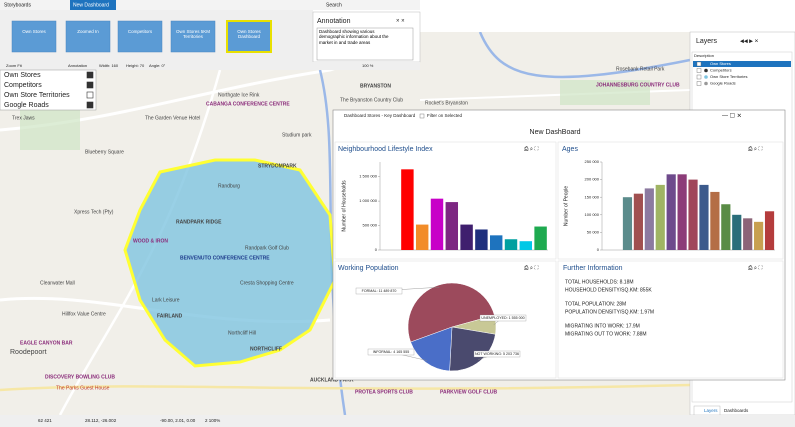  I want to click on tab-label: Layers, so click(711, 410).